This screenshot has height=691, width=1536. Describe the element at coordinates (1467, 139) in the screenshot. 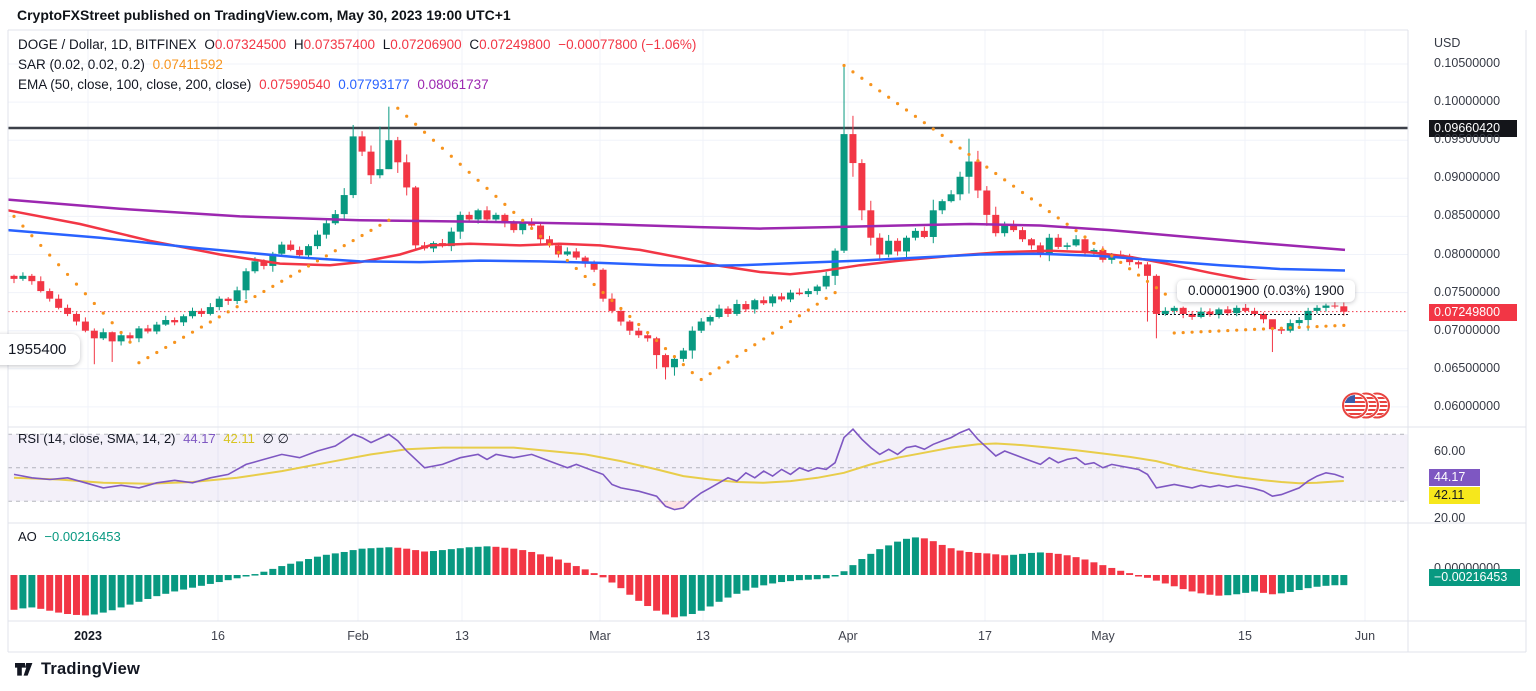

I see `price-tick-label: 0.09500000` at that location.